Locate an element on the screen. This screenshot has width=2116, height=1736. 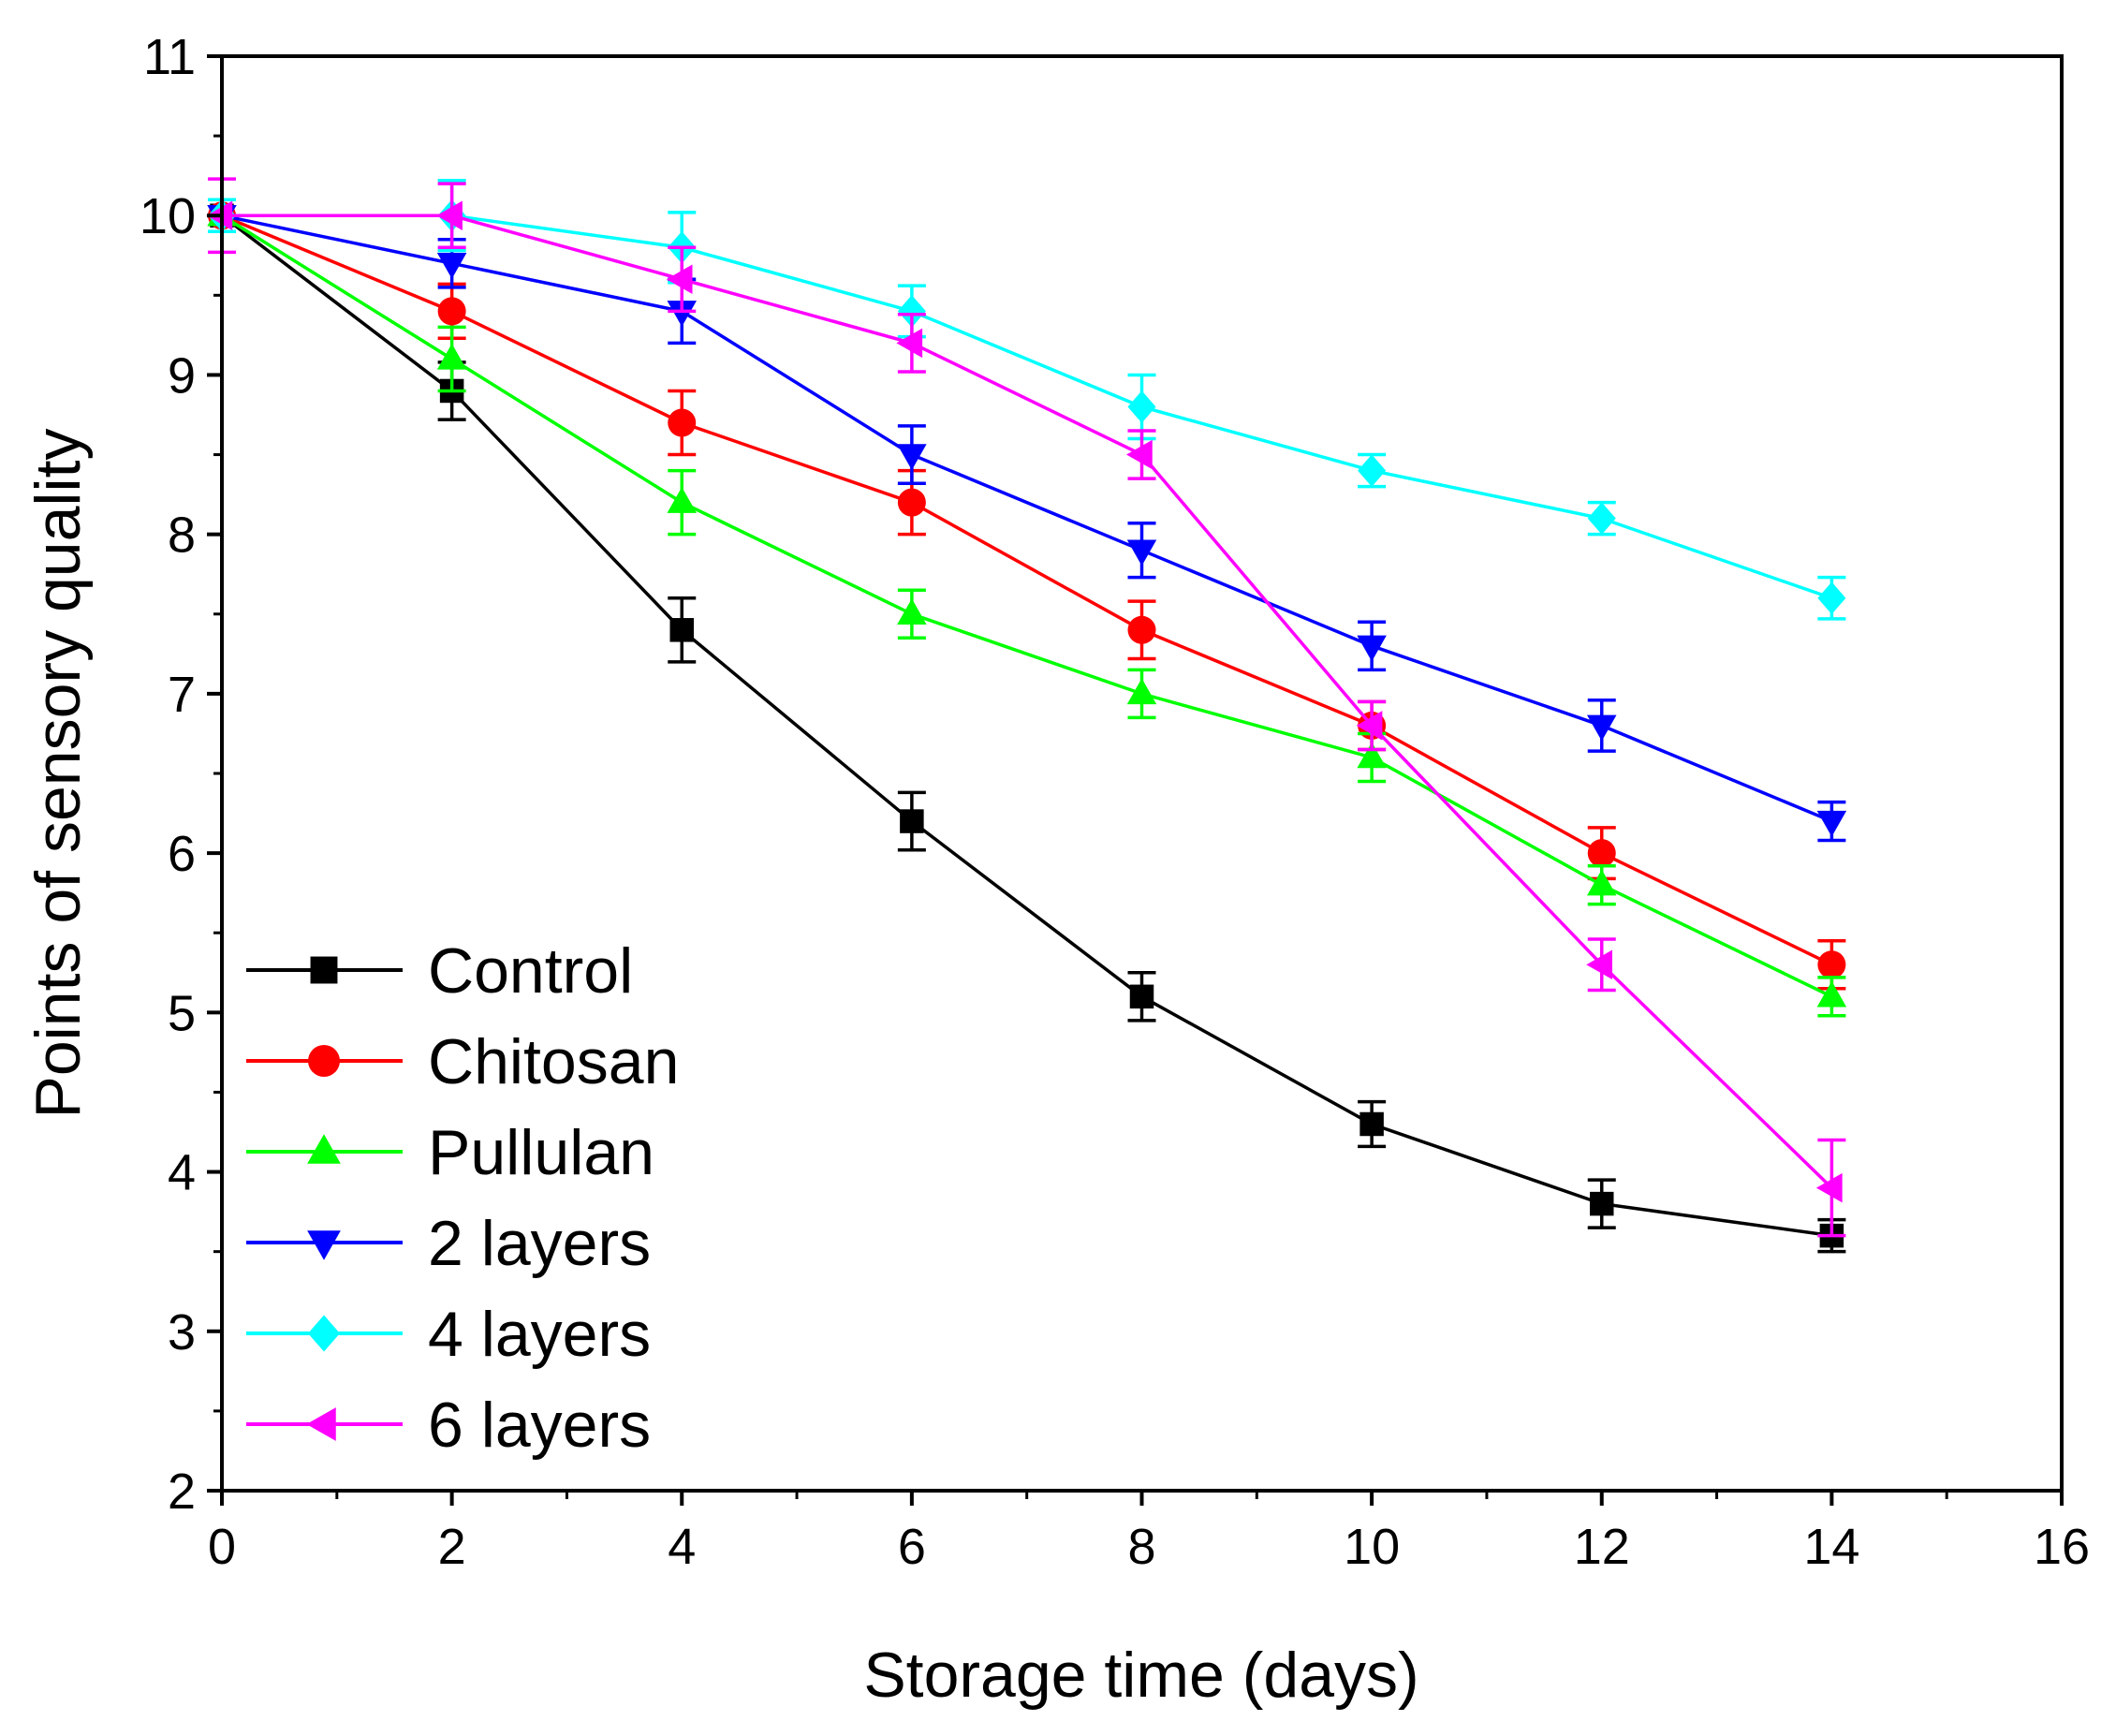
legend-marker-control is located at coordinates (324, 970).